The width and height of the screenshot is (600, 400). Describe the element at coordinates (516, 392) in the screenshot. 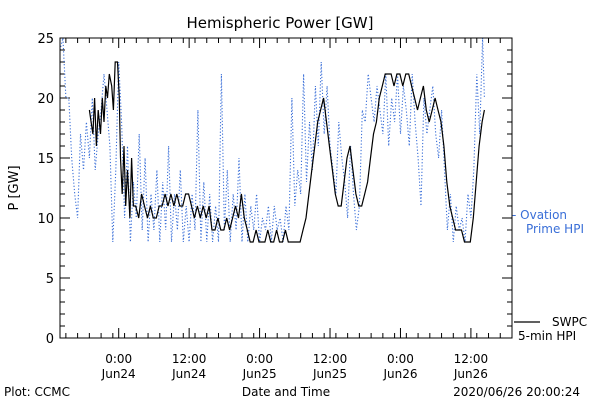

I see `plot-timestamp: 2020/06/26 20:00:24` at that location.